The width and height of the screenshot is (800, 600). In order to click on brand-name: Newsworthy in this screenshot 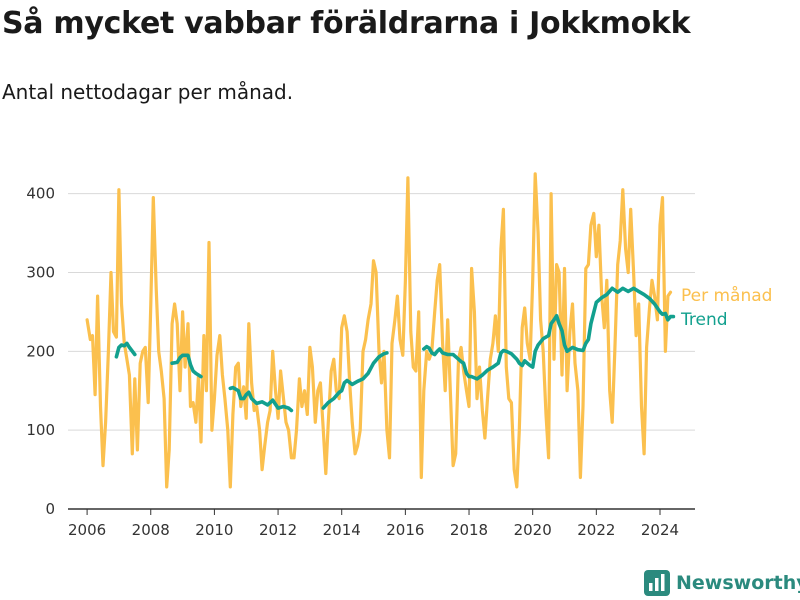, I will do `click(738, 583)`.